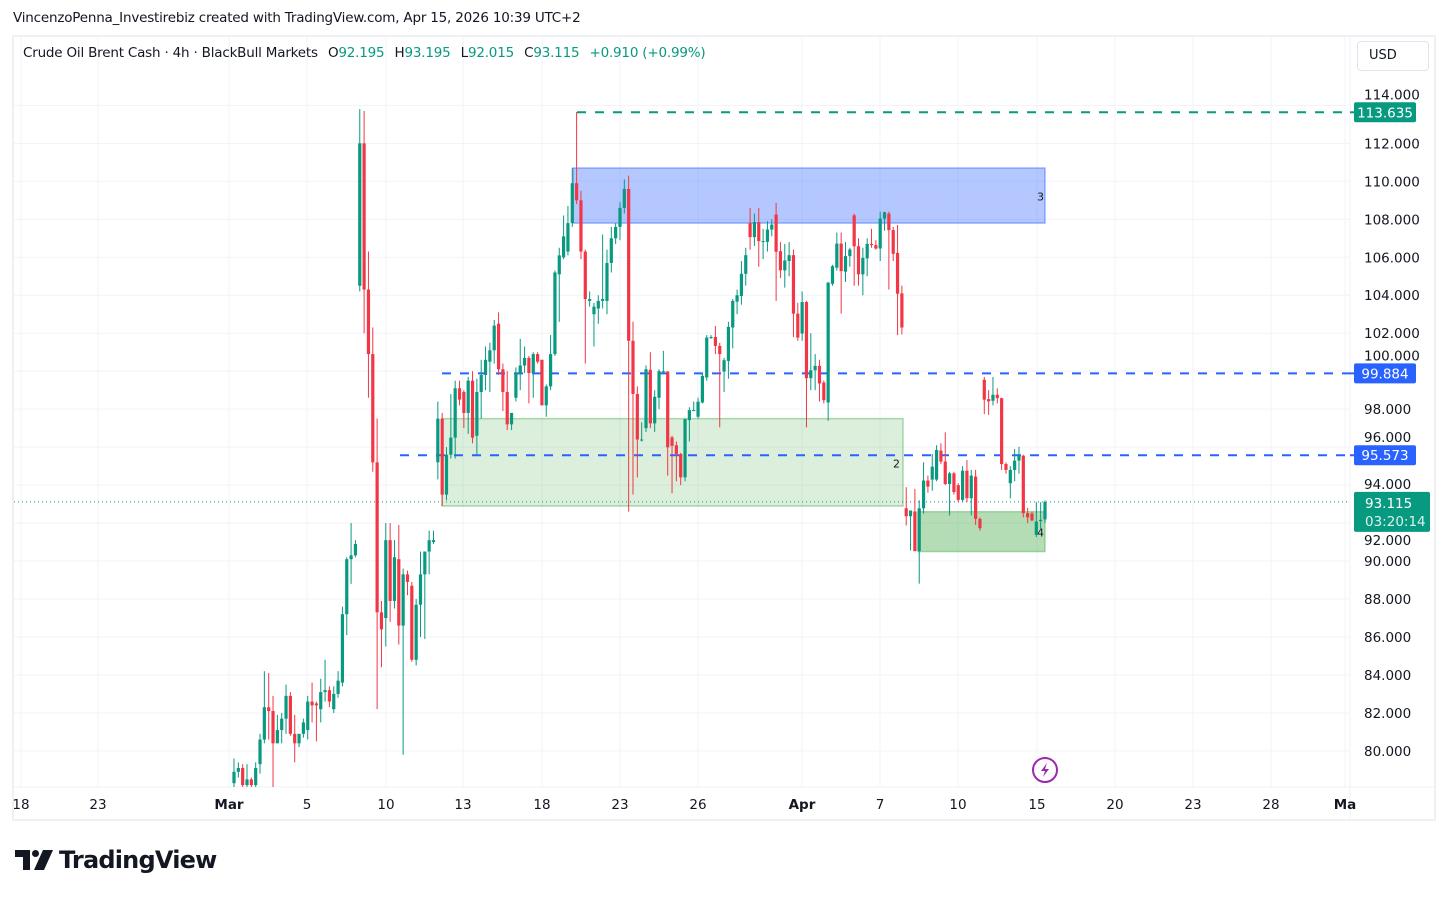 This screenshot has height=898, width=1449. I want to click on price-tick-label: 80.000, so click(1387, 752).